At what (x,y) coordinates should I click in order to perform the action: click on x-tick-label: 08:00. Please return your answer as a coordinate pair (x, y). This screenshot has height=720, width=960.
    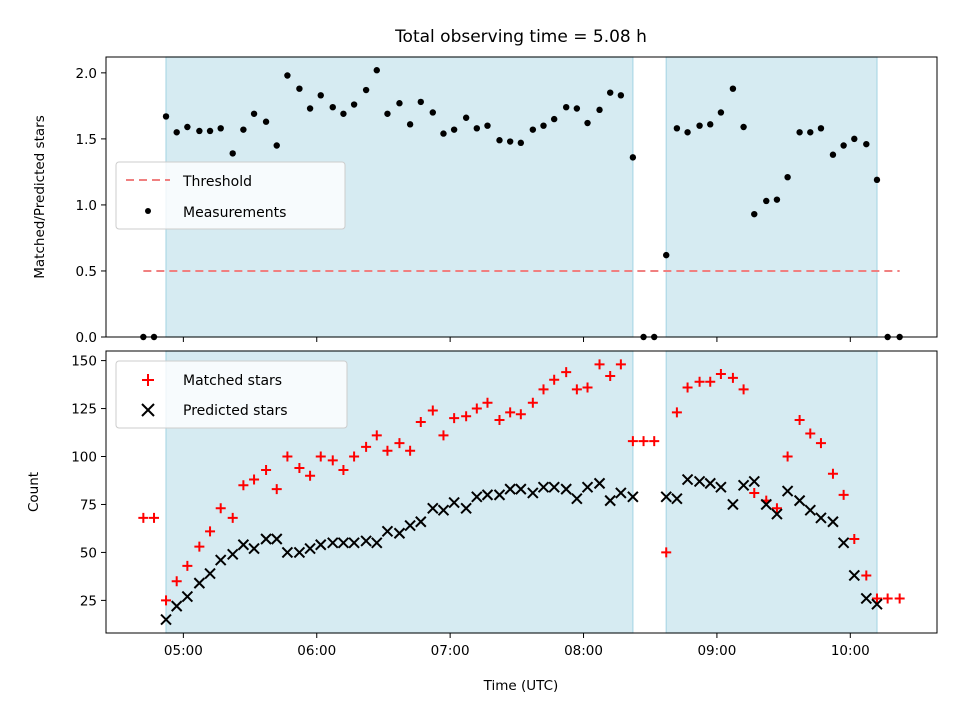
    Looking at the image, I should click on (583, 651).